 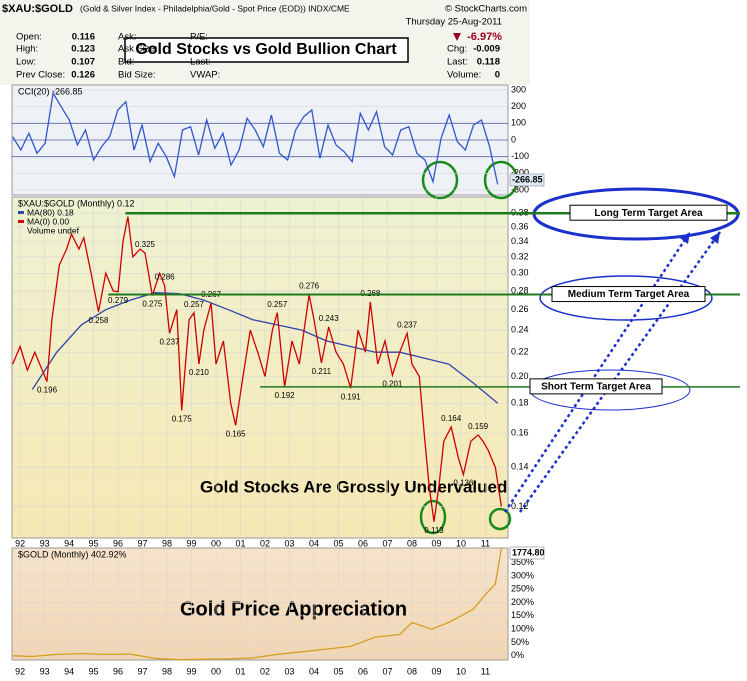 I want to click on value-annotation: 0.192, so click(x=285, y=395).